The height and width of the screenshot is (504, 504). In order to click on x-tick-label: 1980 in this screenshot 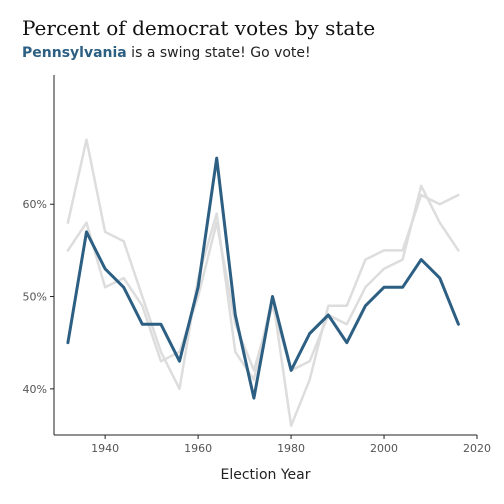, I will do `click(291, 448)`.